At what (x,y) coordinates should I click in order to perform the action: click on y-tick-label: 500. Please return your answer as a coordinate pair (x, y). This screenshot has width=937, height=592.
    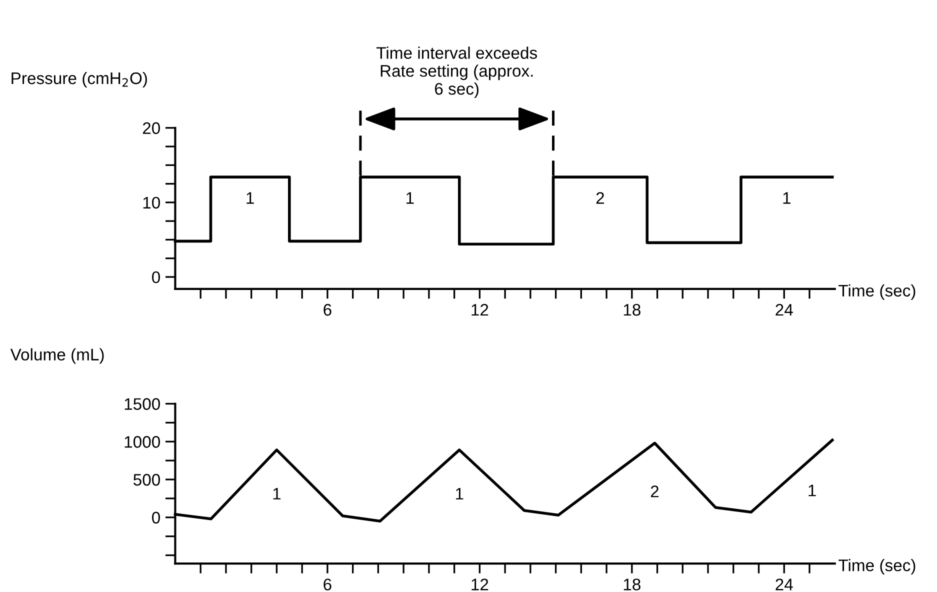
    Looking at the image, I should click on (147, 480).